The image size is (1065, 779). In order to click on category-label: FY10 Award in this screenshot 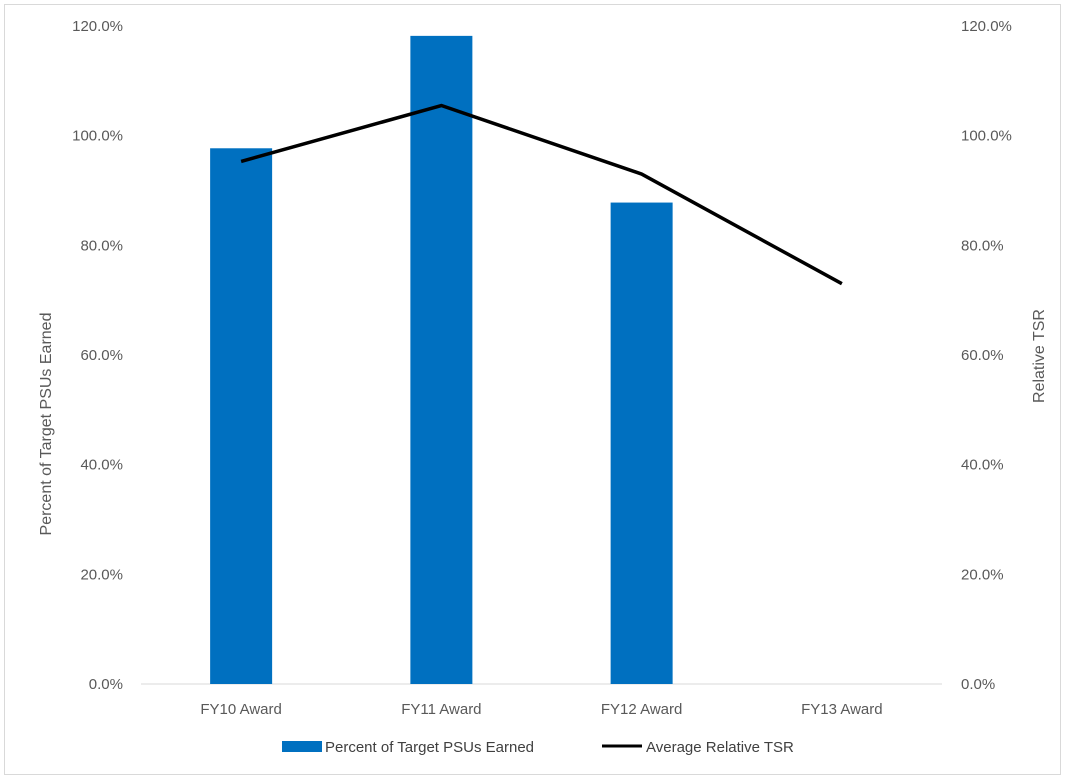, I will do `click(240, 709)`.